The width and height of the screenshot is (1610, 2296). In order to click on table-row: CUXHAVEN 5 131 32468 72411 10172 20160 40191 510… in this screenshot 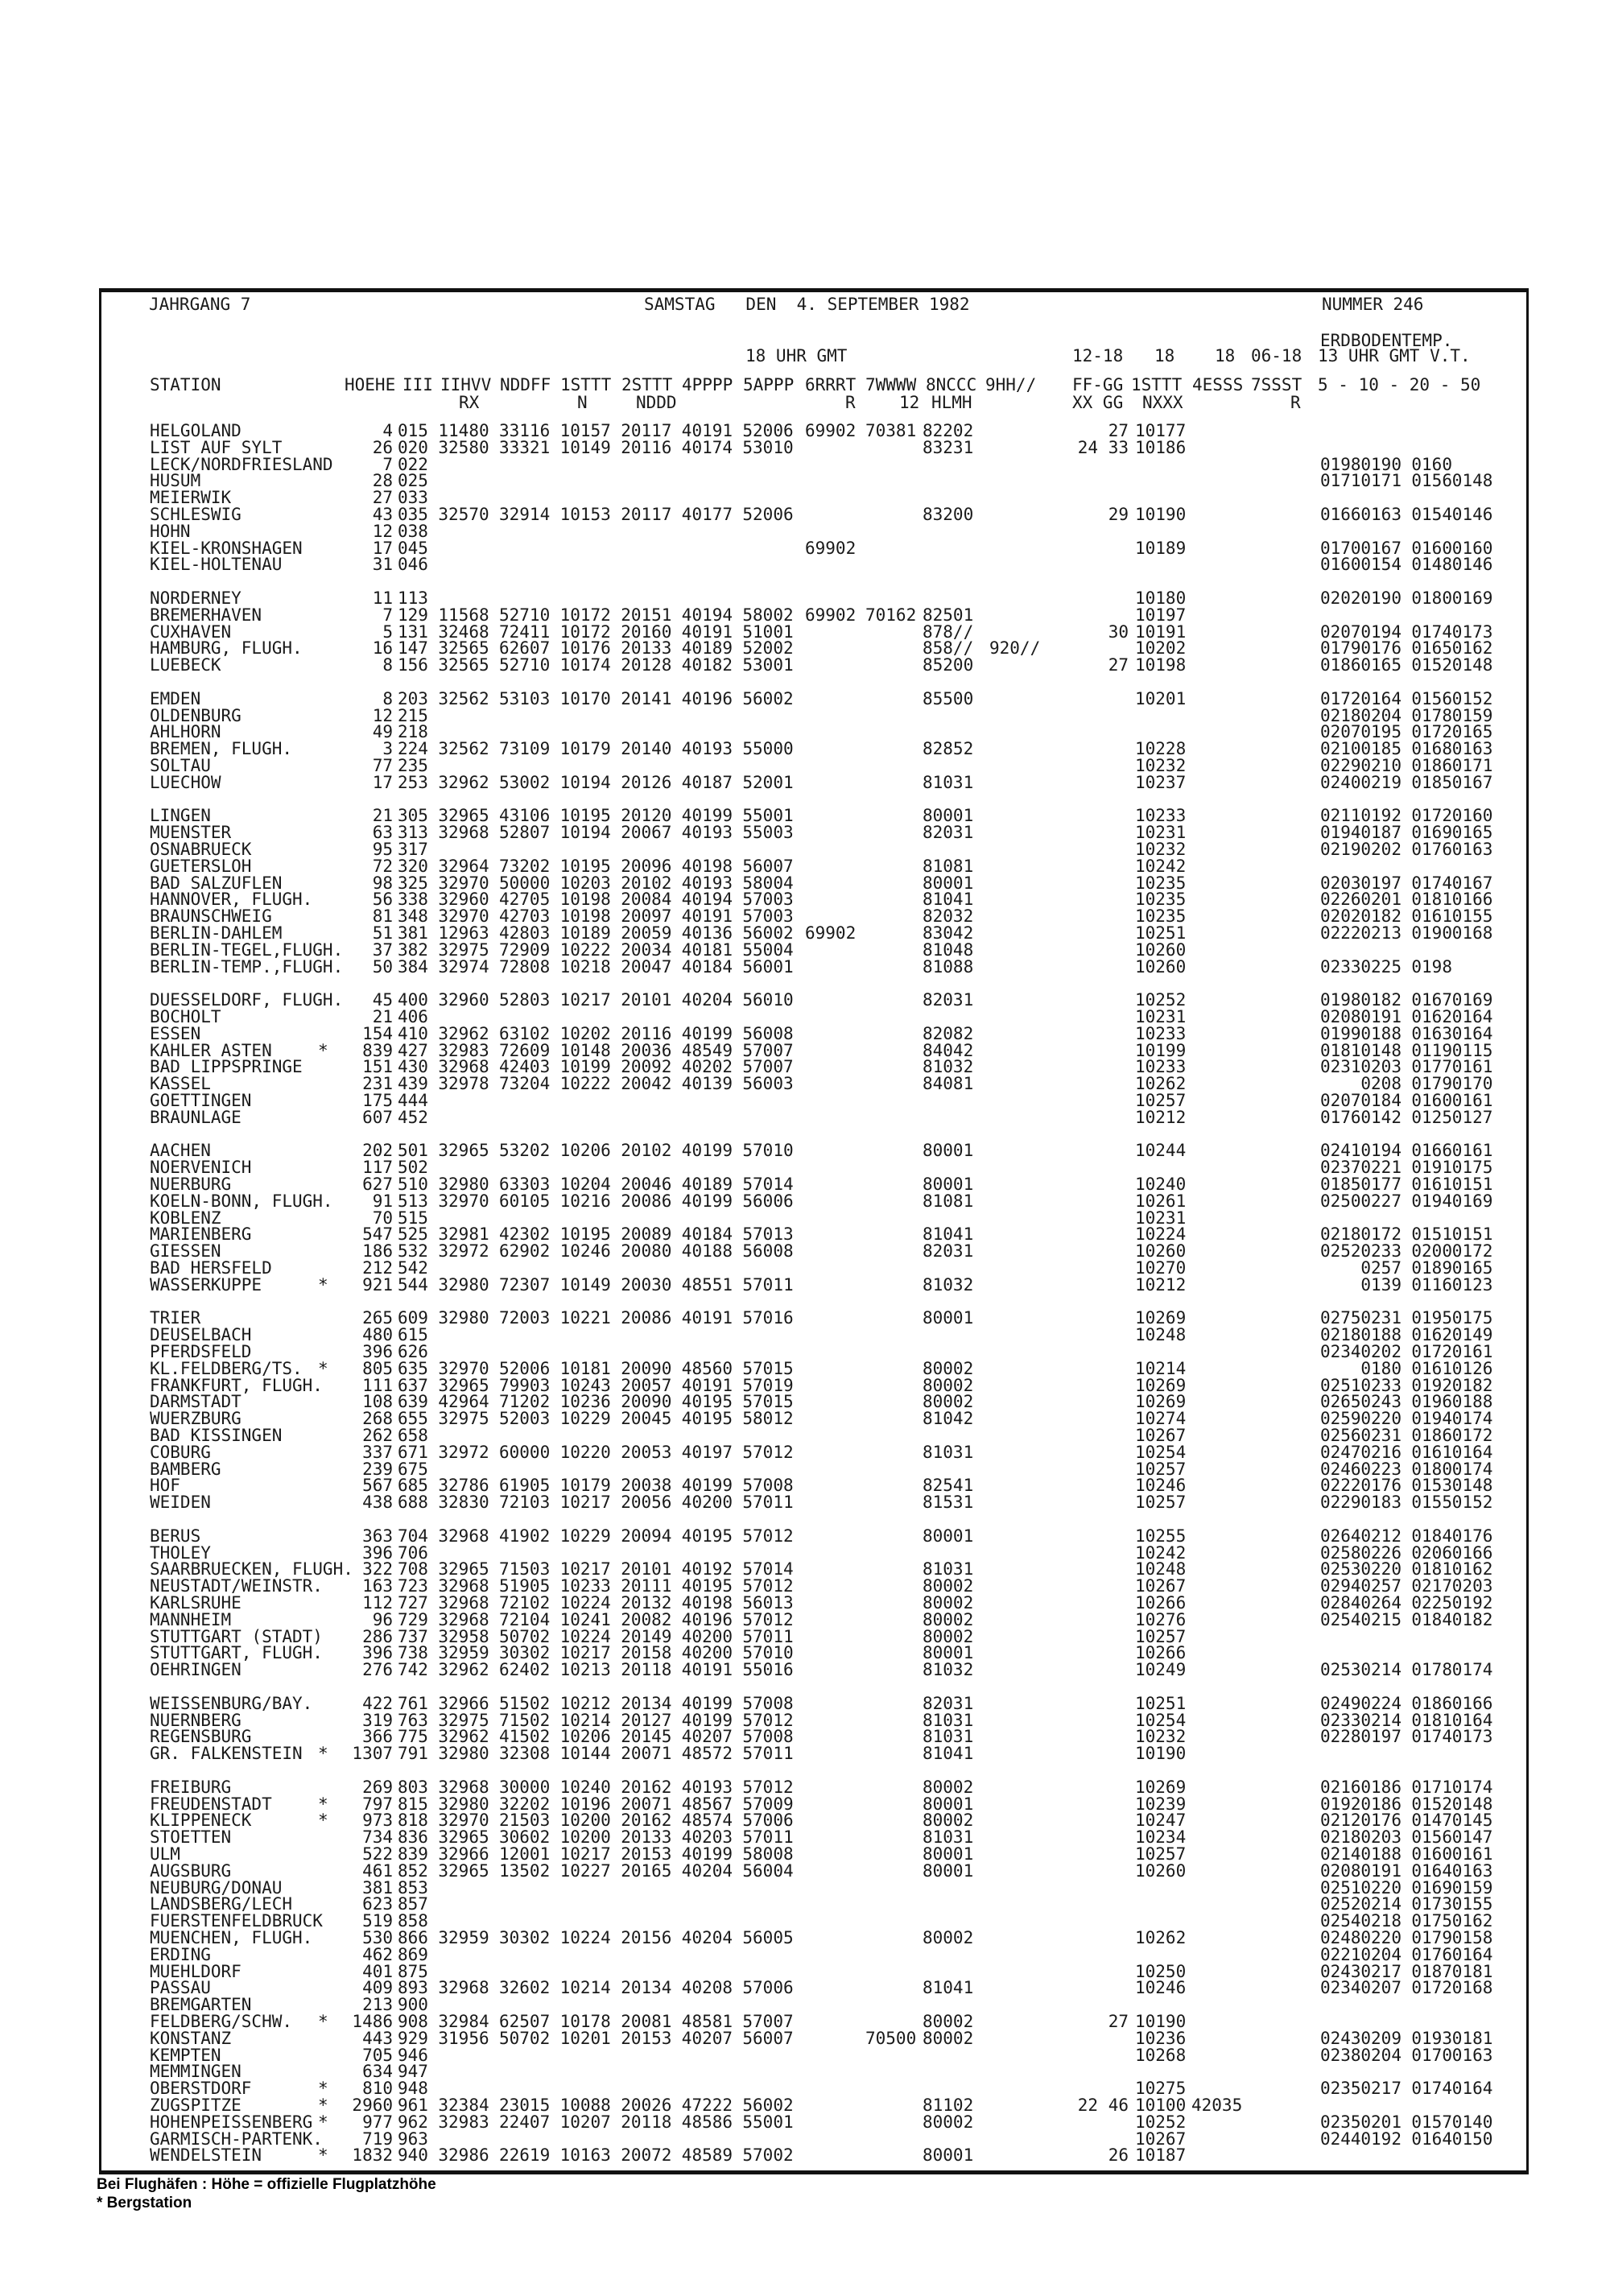, I will do `click(805, 631)`.